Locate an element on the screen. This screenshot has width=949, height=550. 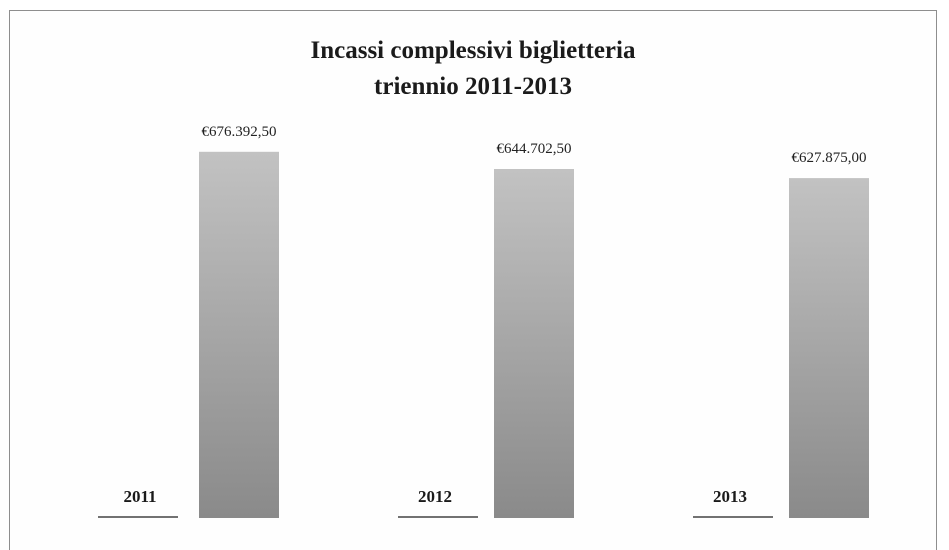
category-label-2011: 2011 is located at coordinates (139, 496).